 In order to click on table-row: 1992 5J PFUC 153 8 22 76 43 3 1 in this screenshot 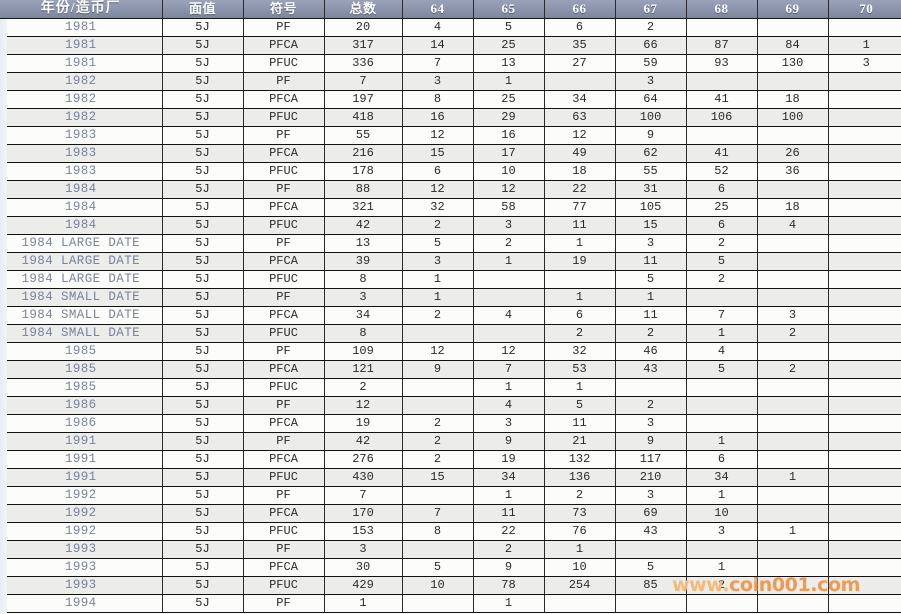, I will do `click(450, 531)`.